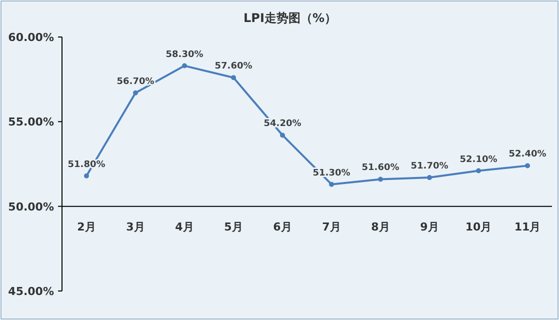 This screenshot has width=559, height=320. I want to click on y-tick-label: 45.00%, so click(31, 291).